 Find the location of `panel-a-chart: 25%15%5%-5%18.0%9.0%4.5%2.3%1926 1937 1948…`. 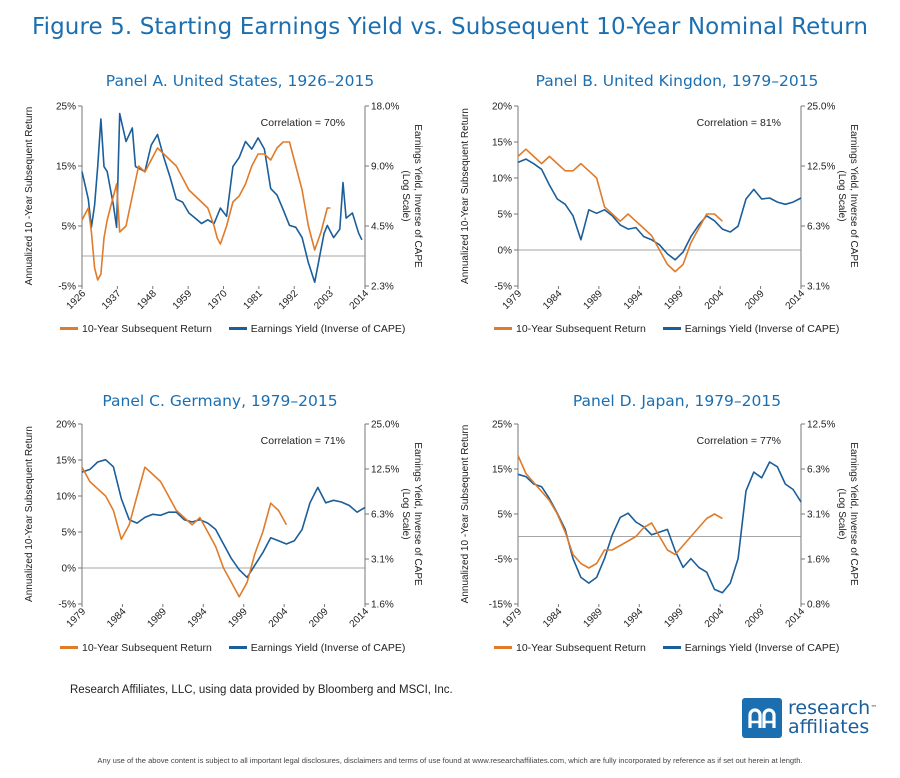

panel-a-chart: 25%15%5%-5%18.0%9.0%4.5%2.3%1926 1937 1948… is located at coordinates (223, 207).